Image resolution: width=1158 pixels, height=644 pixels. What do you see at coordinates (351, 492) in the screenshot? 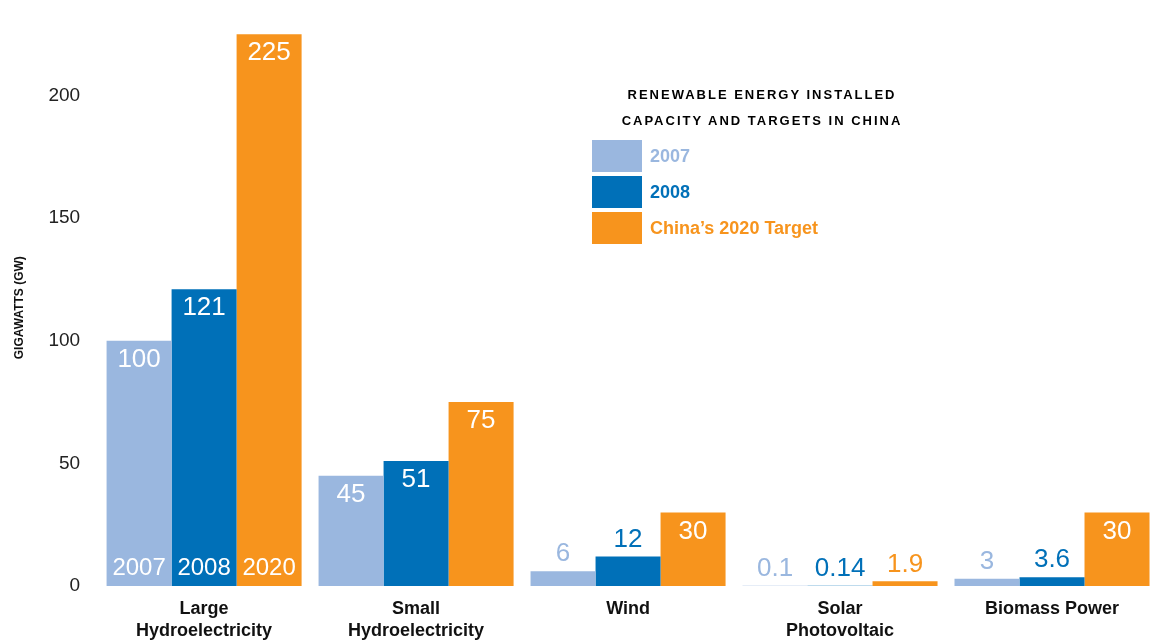
I see `data-label: 45` at bounding box center [351, 492].